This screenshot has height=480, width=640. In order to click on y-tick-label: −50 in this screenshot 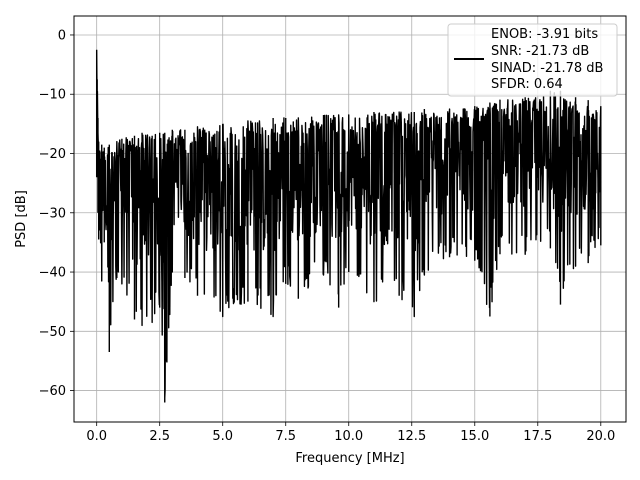, I will do `click(52, 332)`.